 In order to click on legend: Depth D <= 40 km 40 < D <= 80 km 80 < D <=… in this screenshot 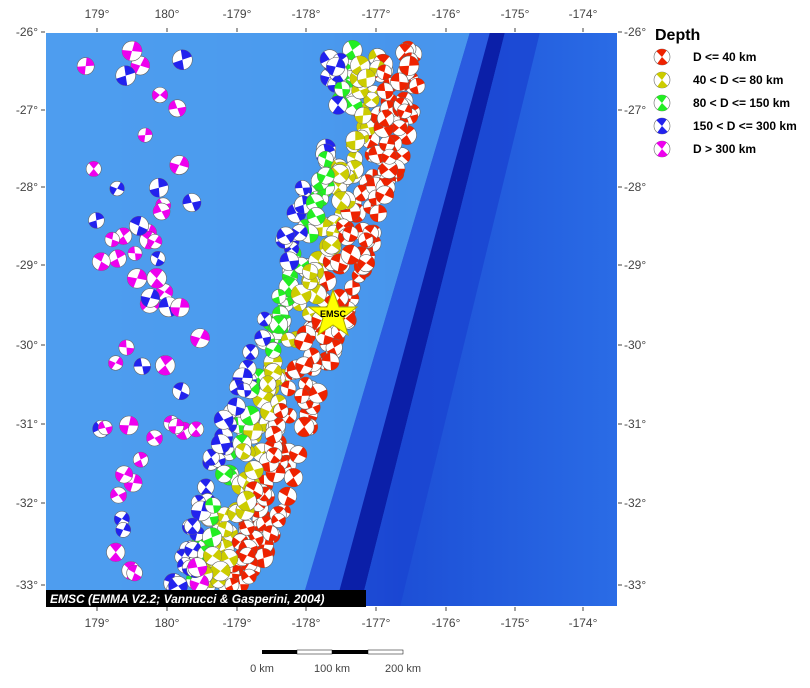, I will do `click(725, 92)`.